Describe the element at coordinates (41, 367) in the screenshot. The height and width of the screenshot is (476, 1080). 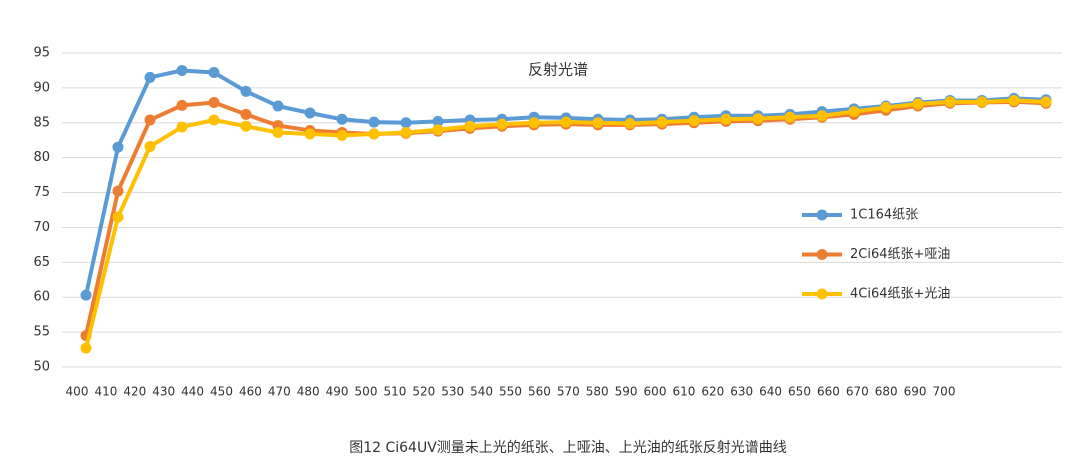
I see `y-tick-label: 50` at that location.